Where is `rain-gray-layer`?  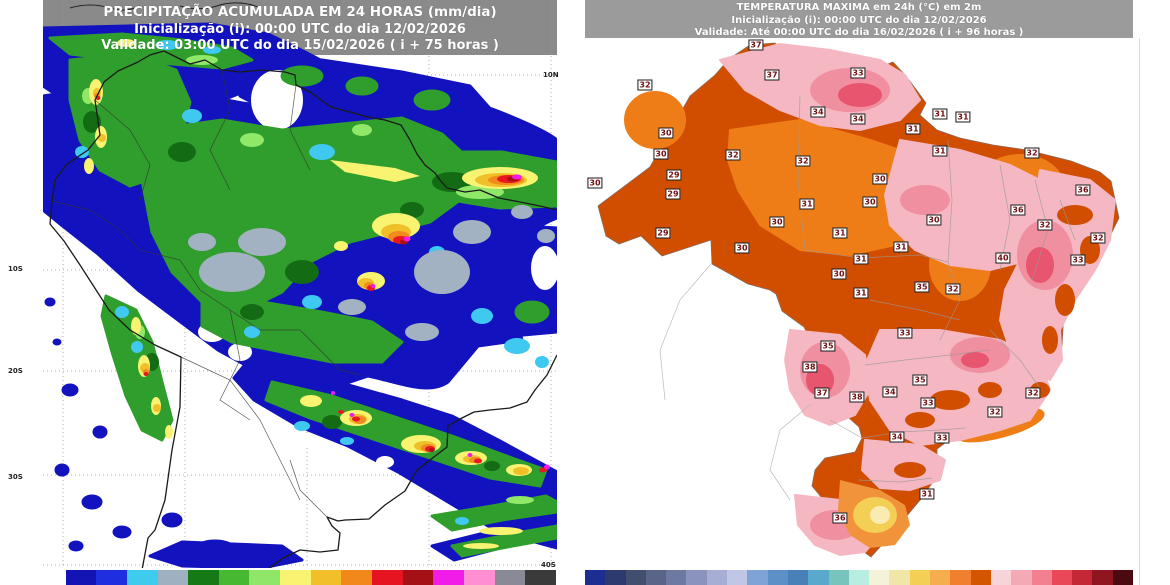 rain-gray-layer is located at coordinates (371, 273).